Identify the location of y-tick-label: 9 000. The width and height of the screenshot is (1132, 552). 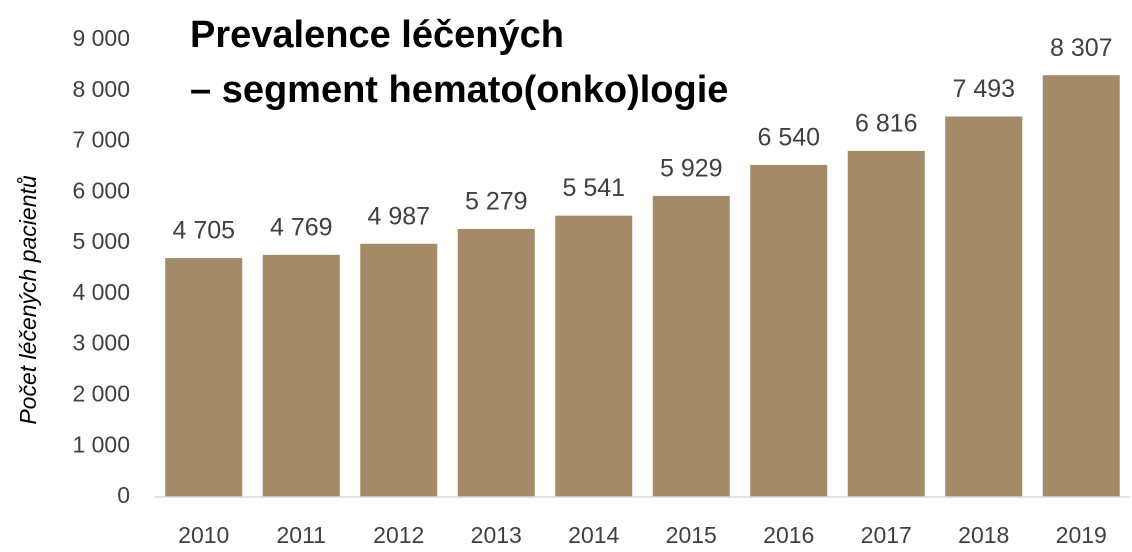
(101, 38).